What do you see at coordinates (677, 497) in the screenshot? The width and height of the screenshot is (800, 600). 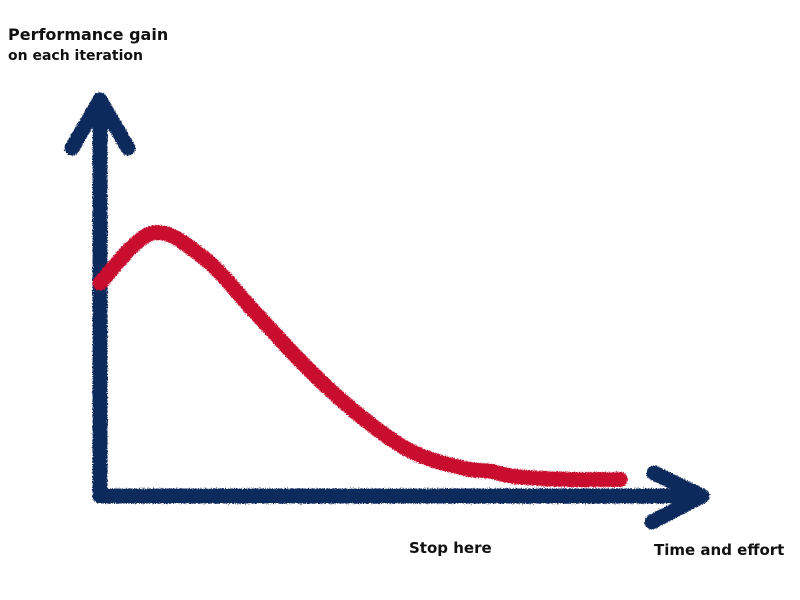 I see `x-axis-arrowhead` at bounding box center [677, 497].